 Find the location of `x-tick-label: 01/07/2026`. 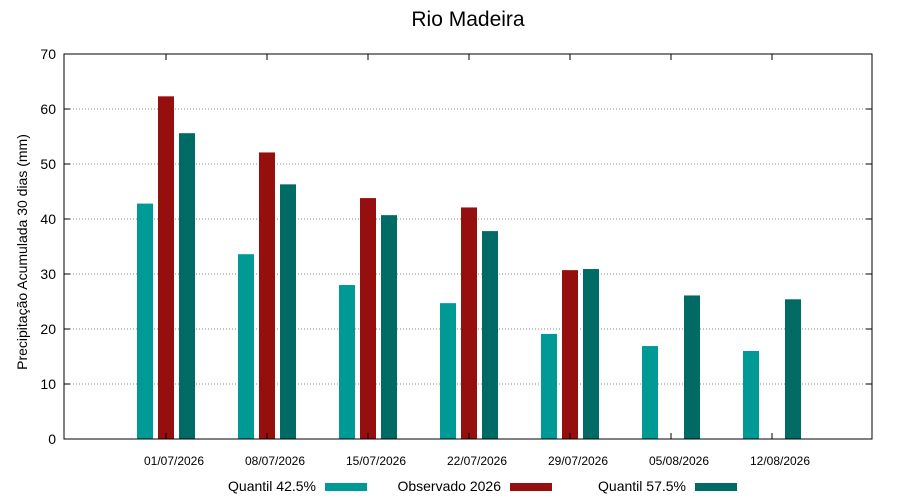

x-tick-label: 01/07/2026 is located at coordinates (174, 461).